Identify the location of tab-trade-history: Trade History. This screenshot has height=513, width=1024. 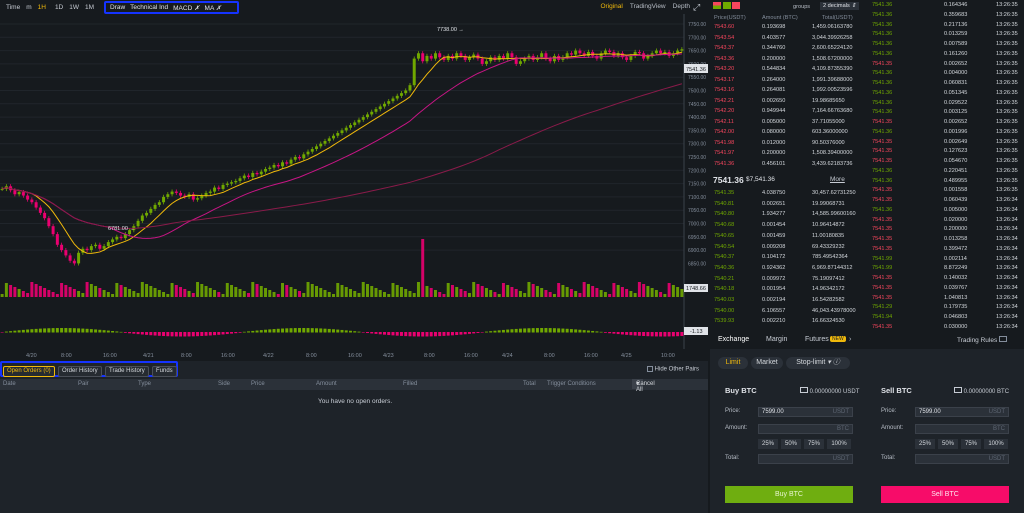
(127, 371).